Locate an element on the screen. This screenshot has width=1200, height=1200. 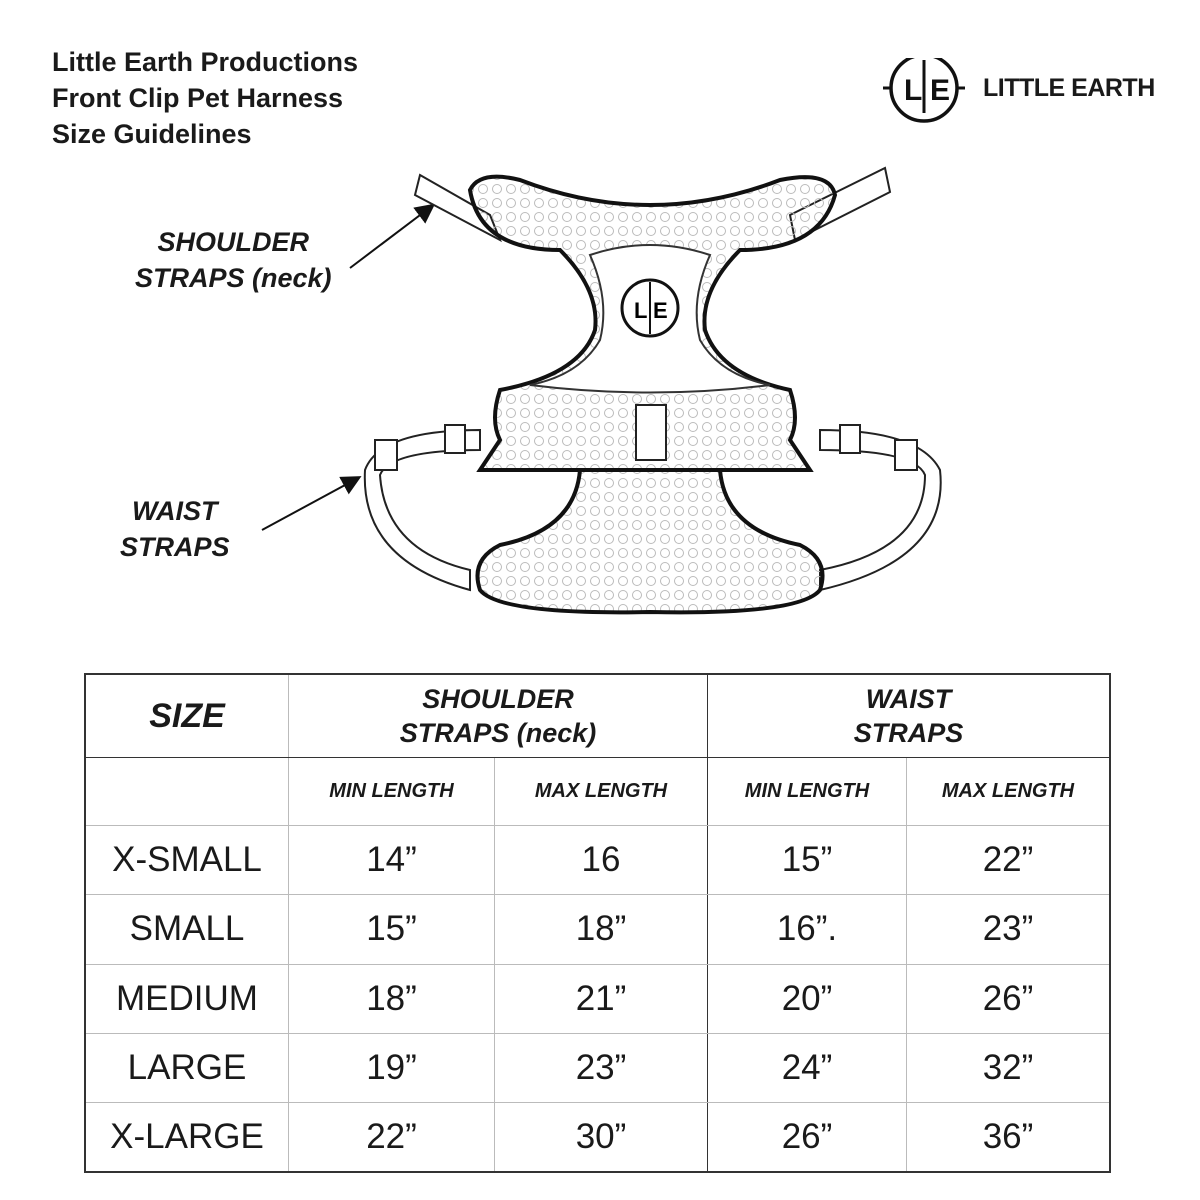
title-line: Front Clip Pet Harness is located at coordinates (198, 98).